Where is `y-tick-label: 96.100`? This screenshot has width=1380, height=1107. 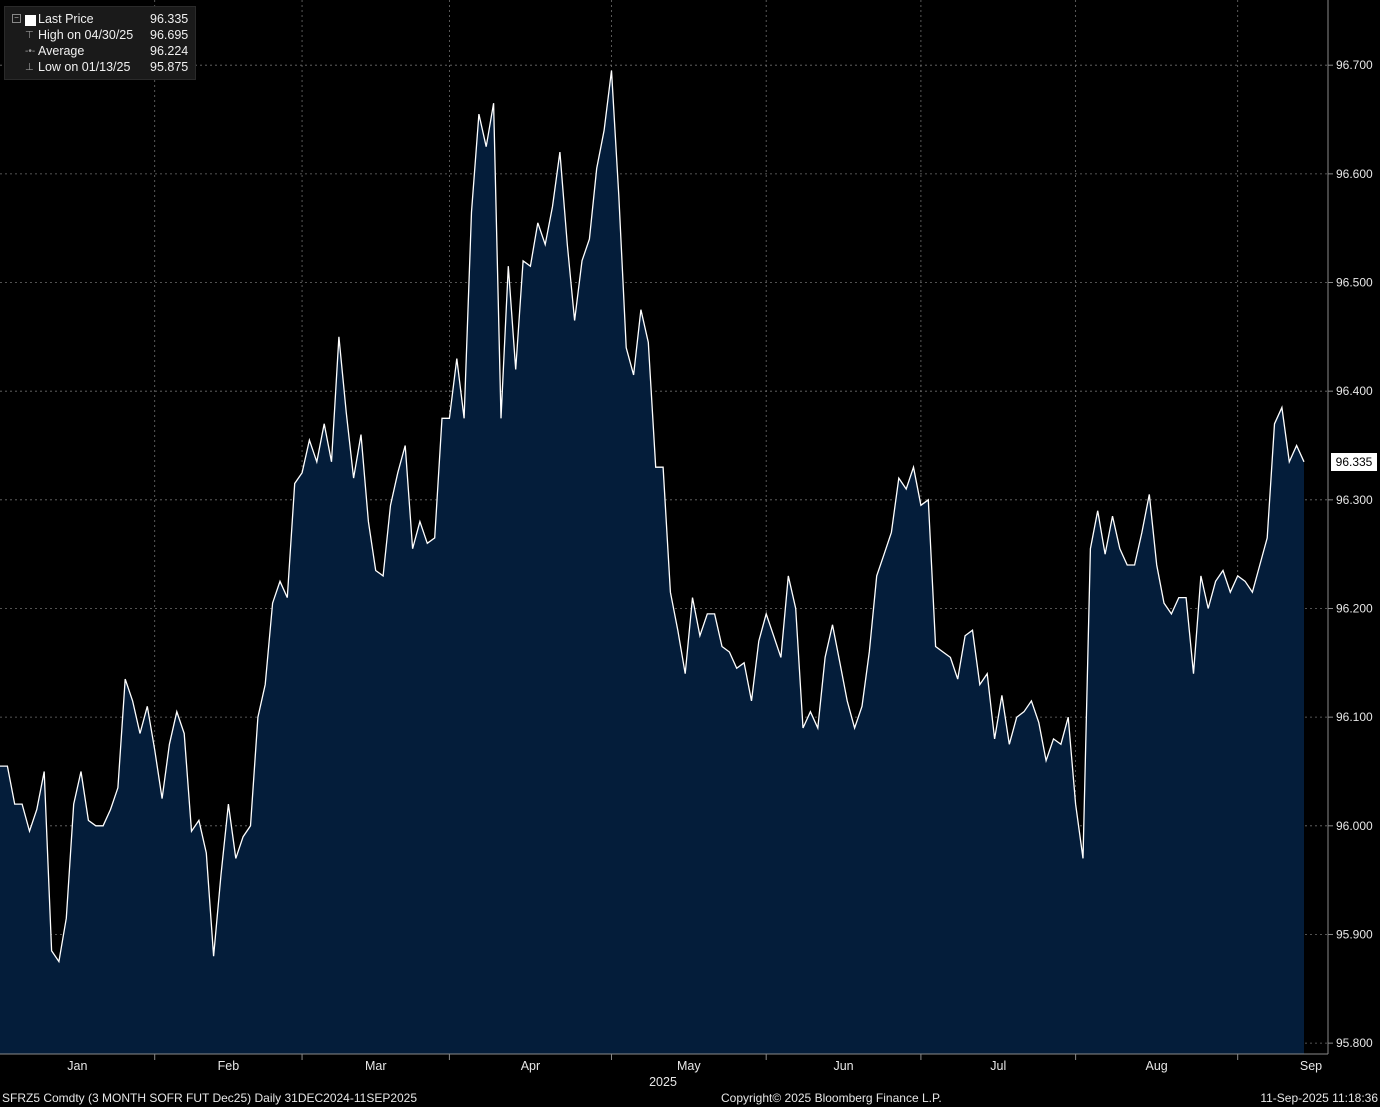 y-tick-label: 96.100 is located at coordinates (1354, 717).